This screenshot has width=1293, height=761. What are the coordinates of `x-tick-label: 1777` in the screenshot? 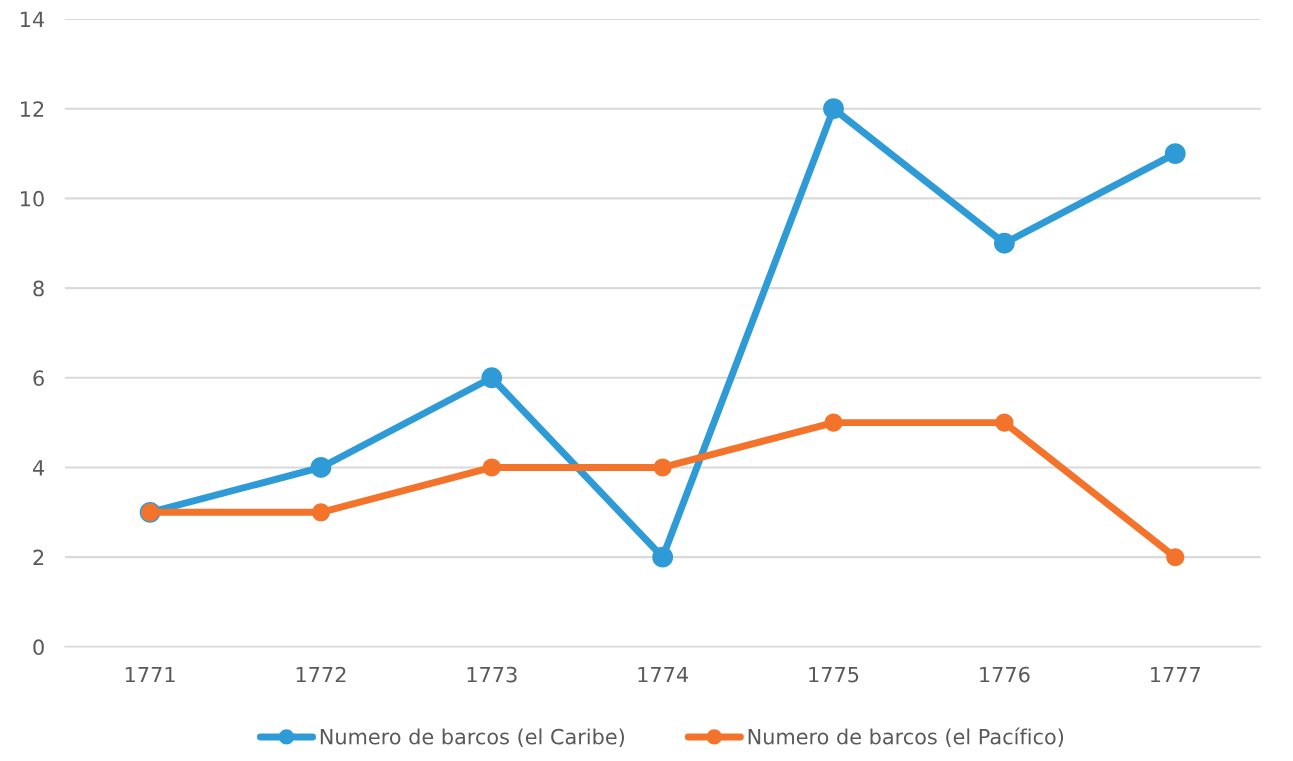 It's located at (1175, 674).